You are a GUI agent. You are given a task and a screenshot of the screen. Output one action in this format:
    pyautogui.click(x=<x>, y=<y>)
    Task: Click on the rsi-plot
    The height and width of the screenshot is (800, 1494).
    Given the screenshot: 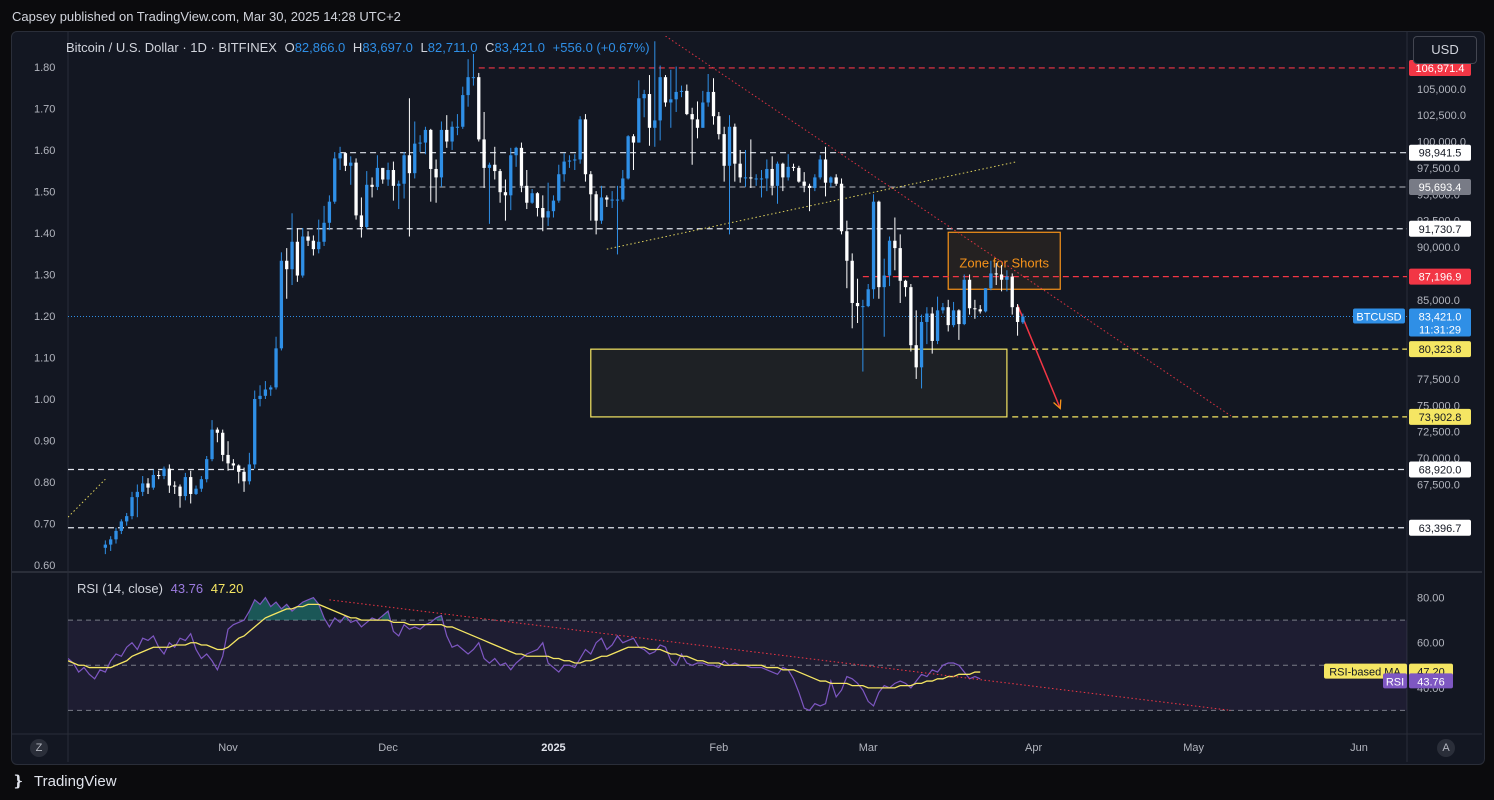 What is the action you would take?
    pyautogui.click(x=737, y=654)
    